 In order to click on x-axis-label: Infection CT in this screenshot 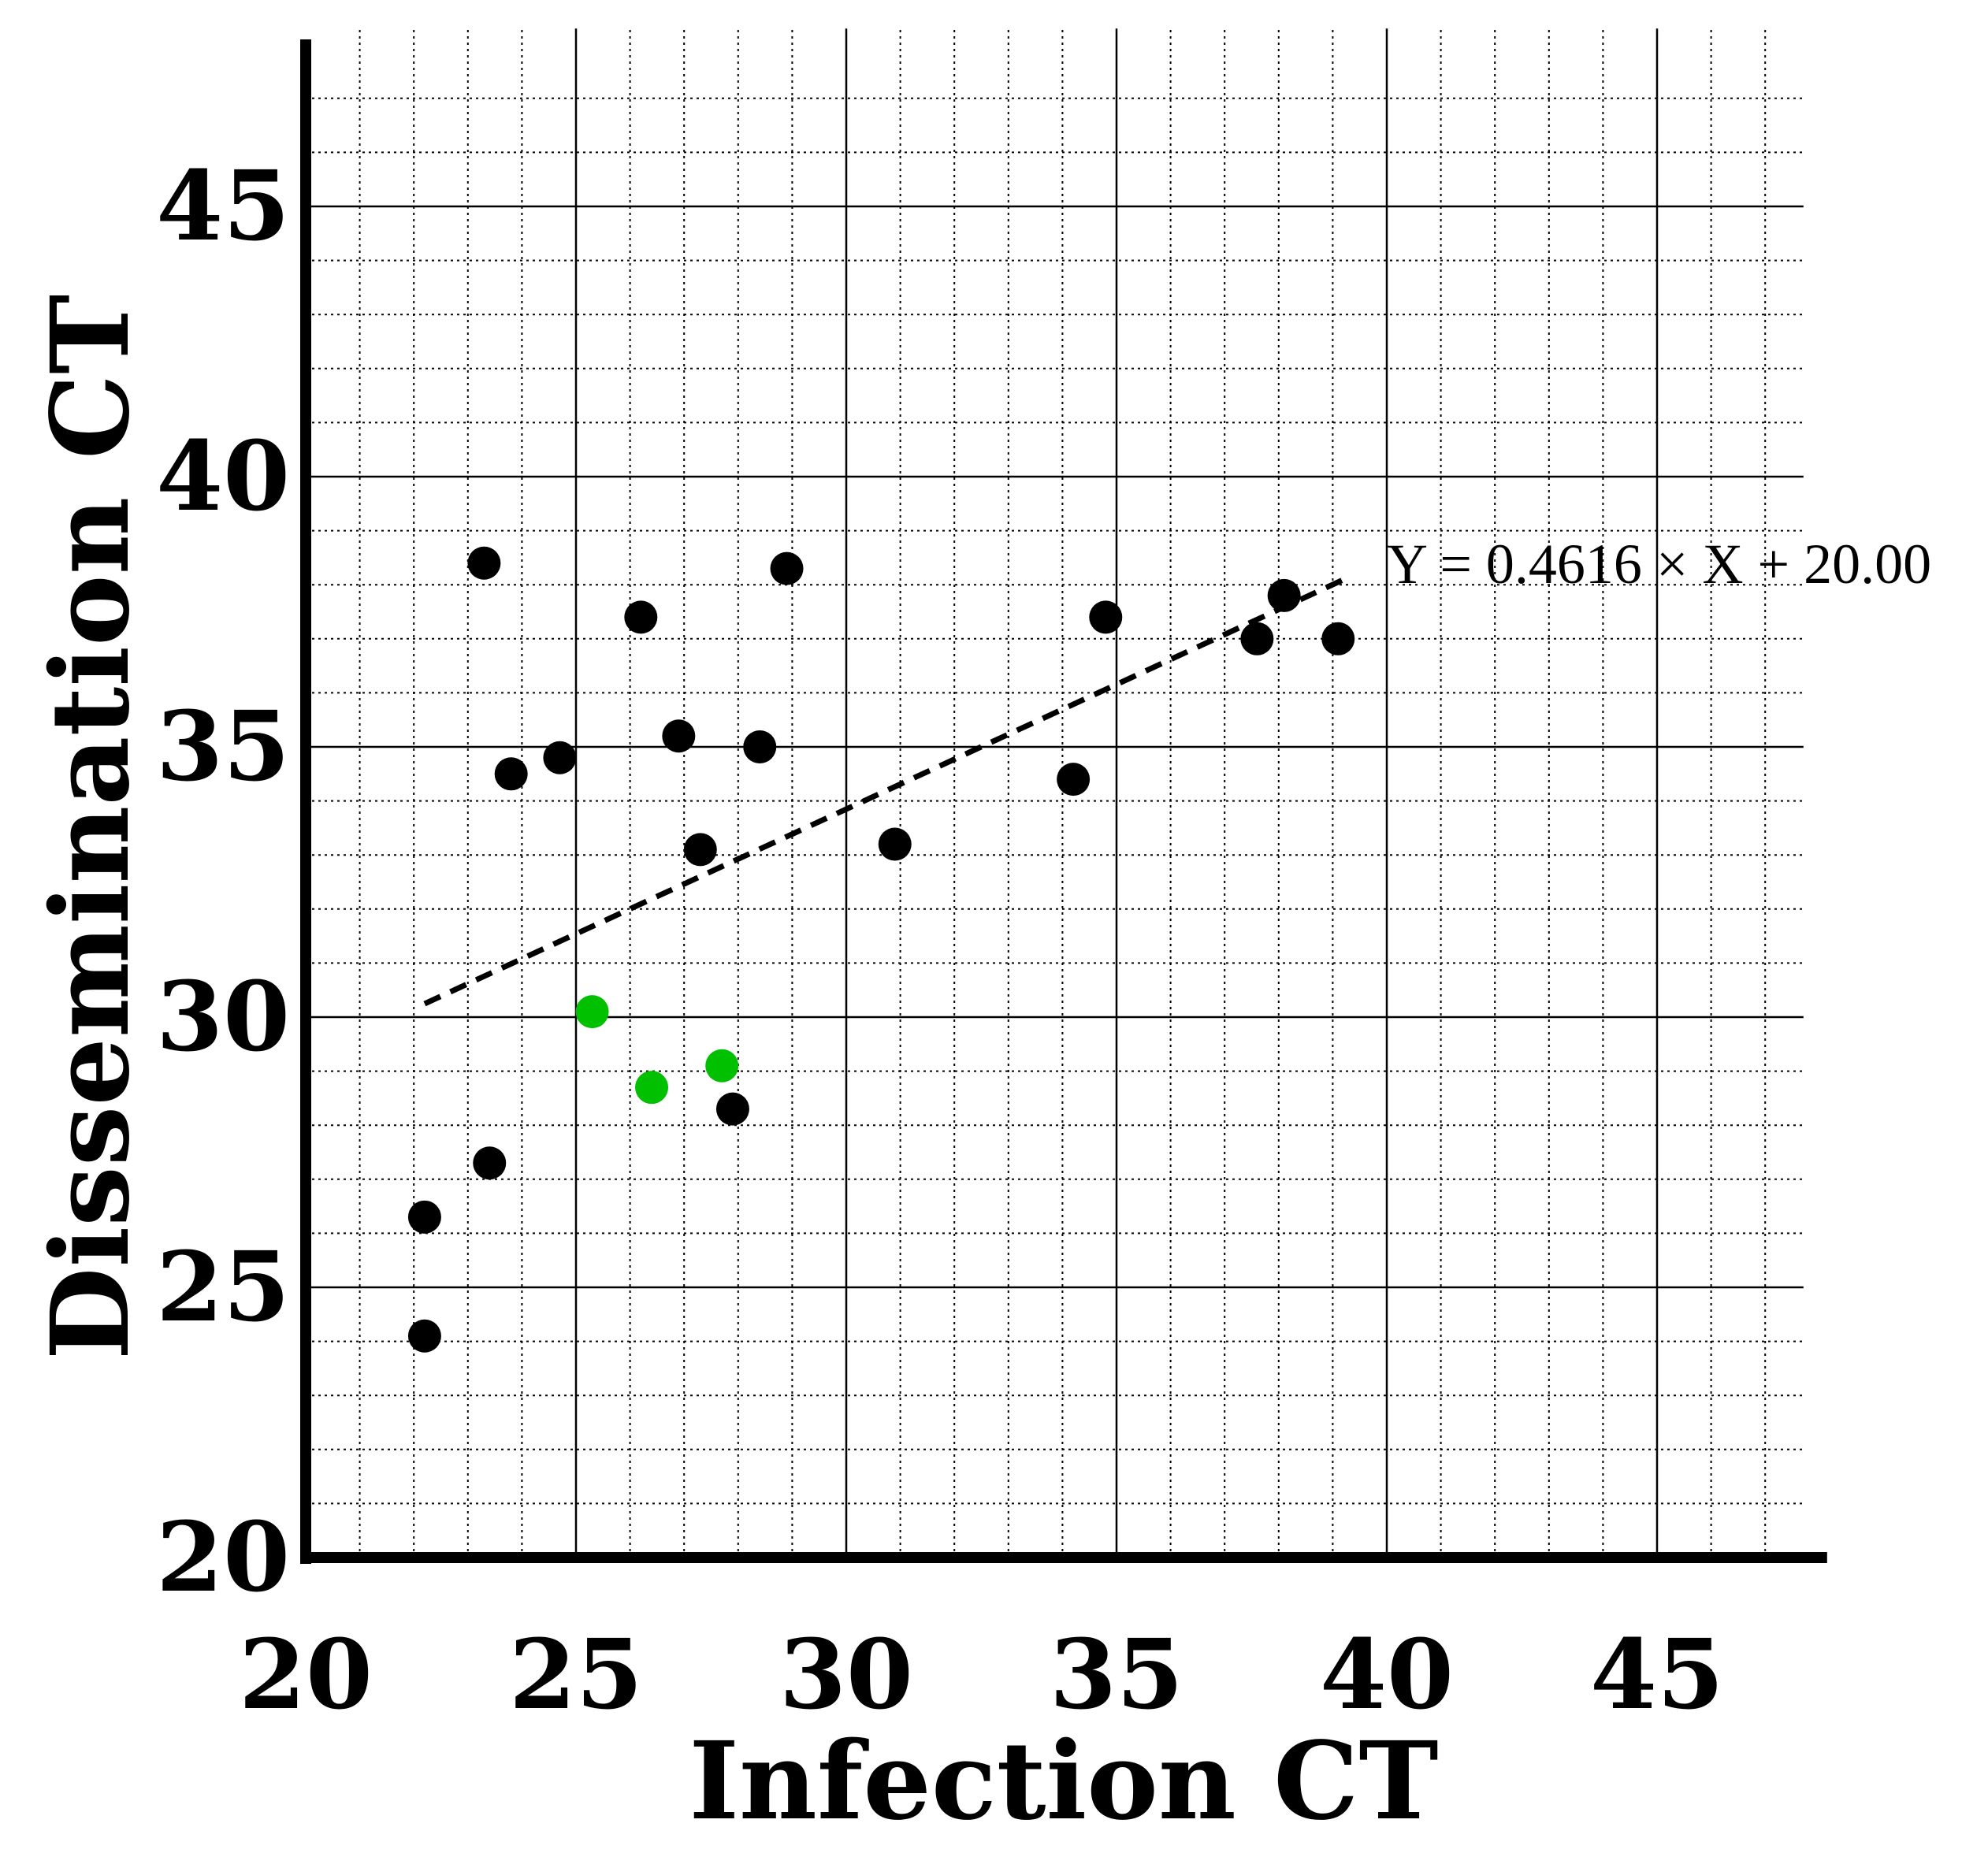, I will do `click(1063, 1781)`.